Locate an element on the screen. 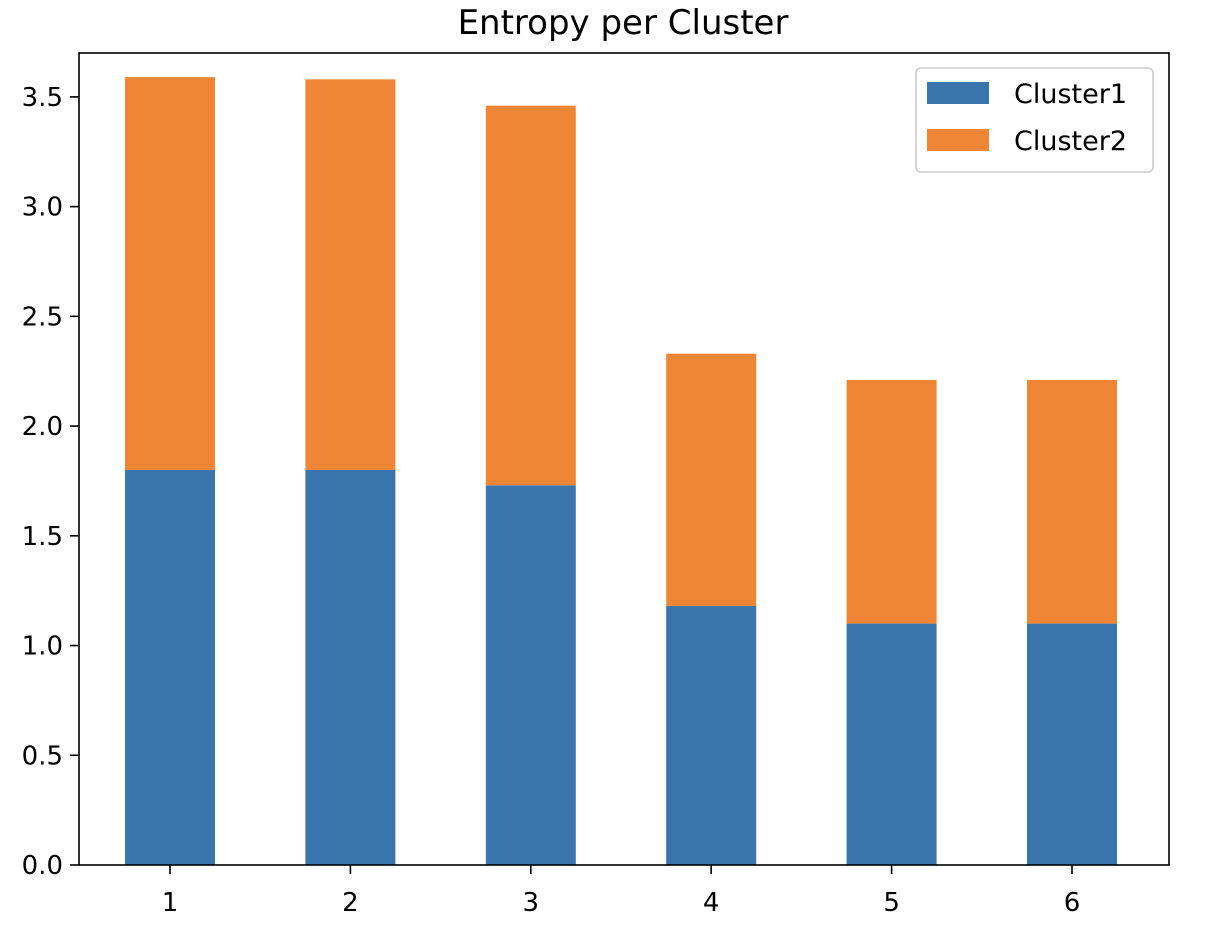  x-axis: 1 2 3 4 5 6 is located at coordinates (621, 891).